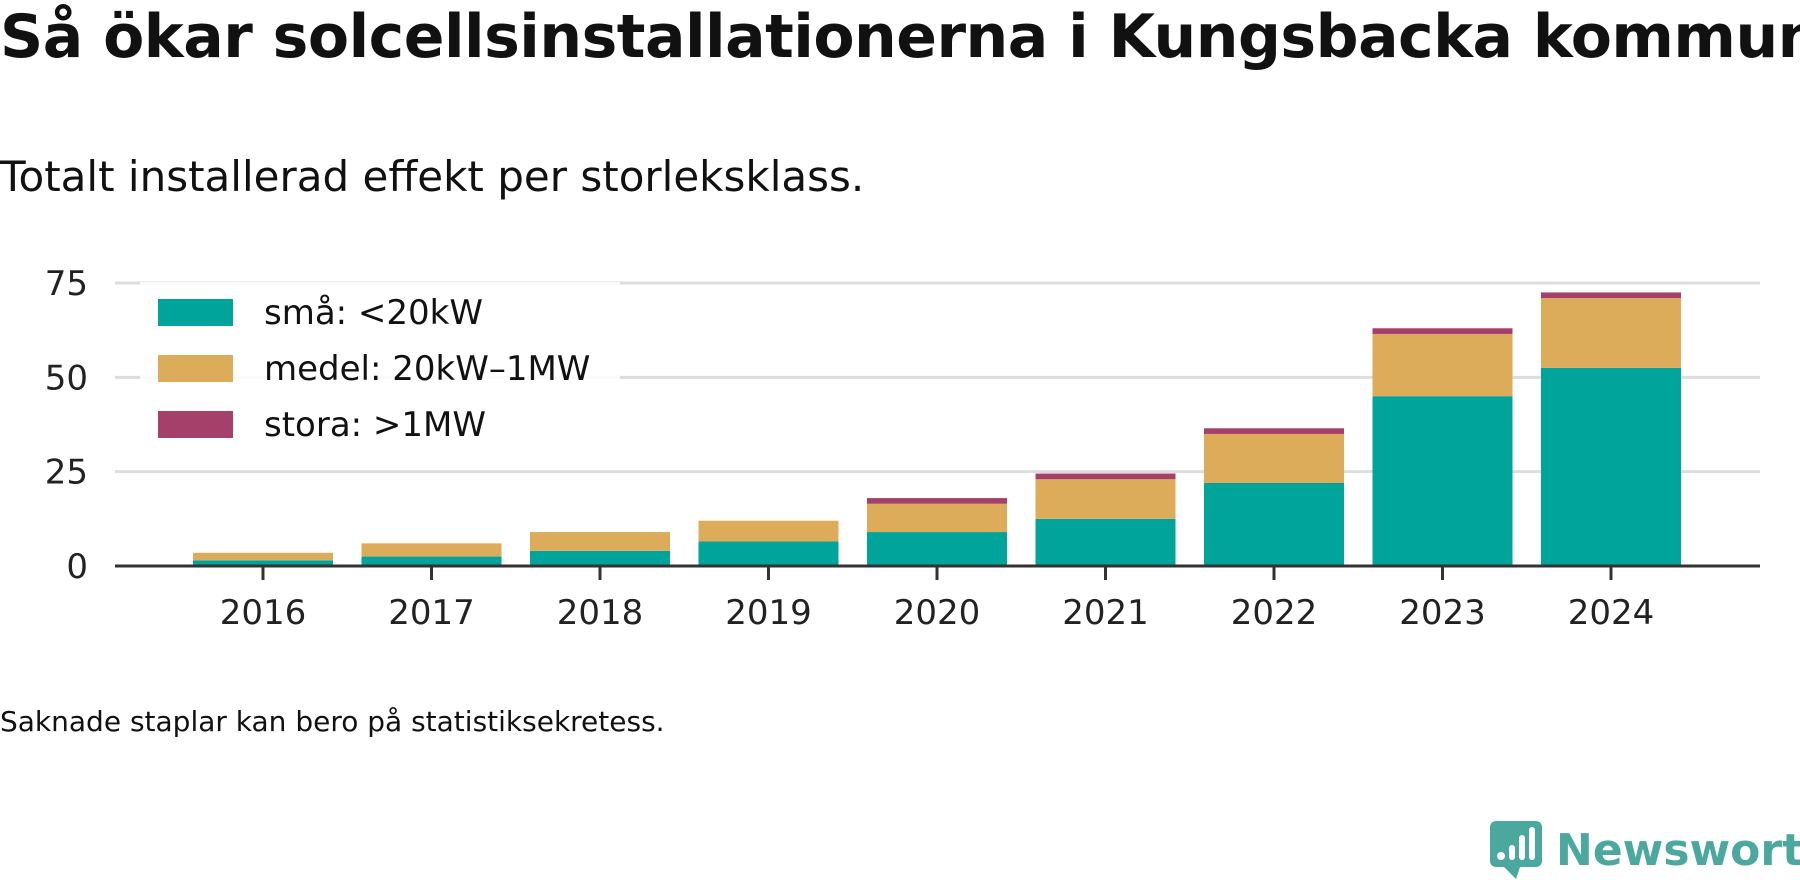  I want to click on y-tick-label: 50, so click(66, 378).